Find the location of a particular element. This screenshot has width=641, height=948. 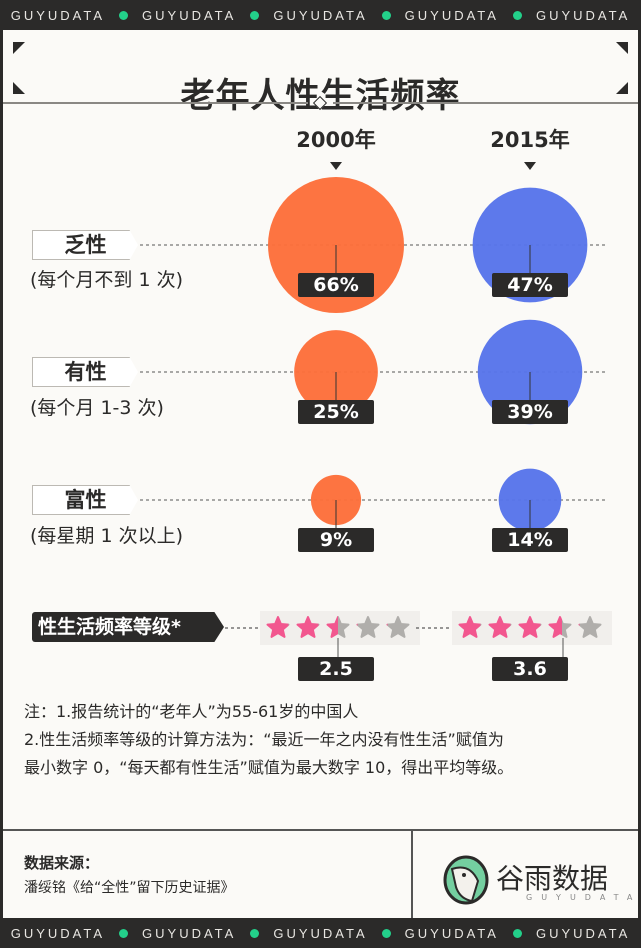

source: 数据来源： 潘绥铭《给“全性”留下历史证据》 is located at coordinates (129, 874).